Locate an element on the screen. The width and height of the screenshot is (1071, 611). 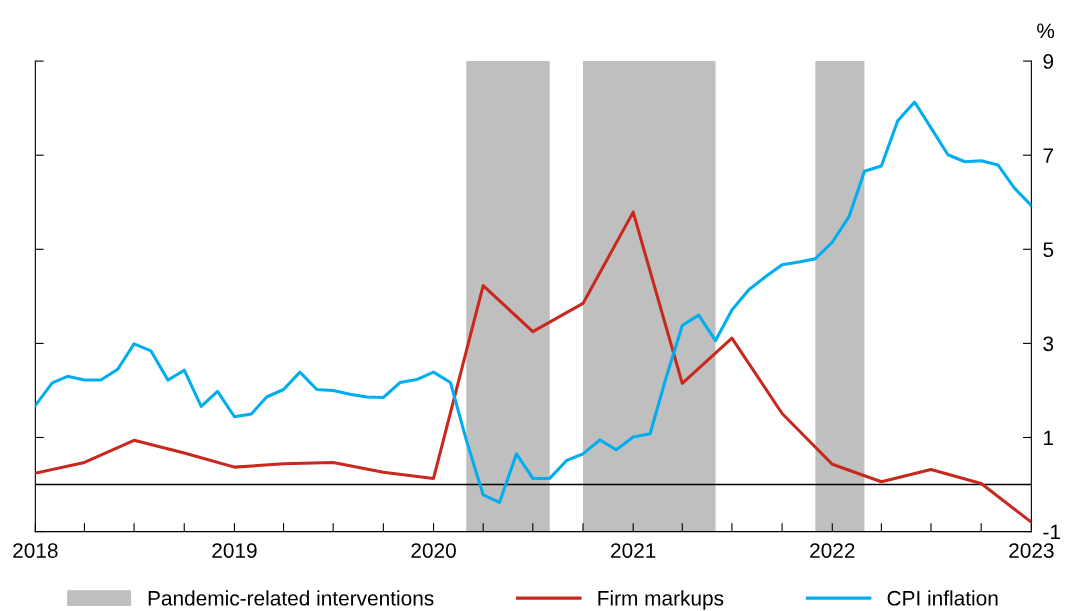
y-tick-label: -1 is located at coordinates (1051, 532).